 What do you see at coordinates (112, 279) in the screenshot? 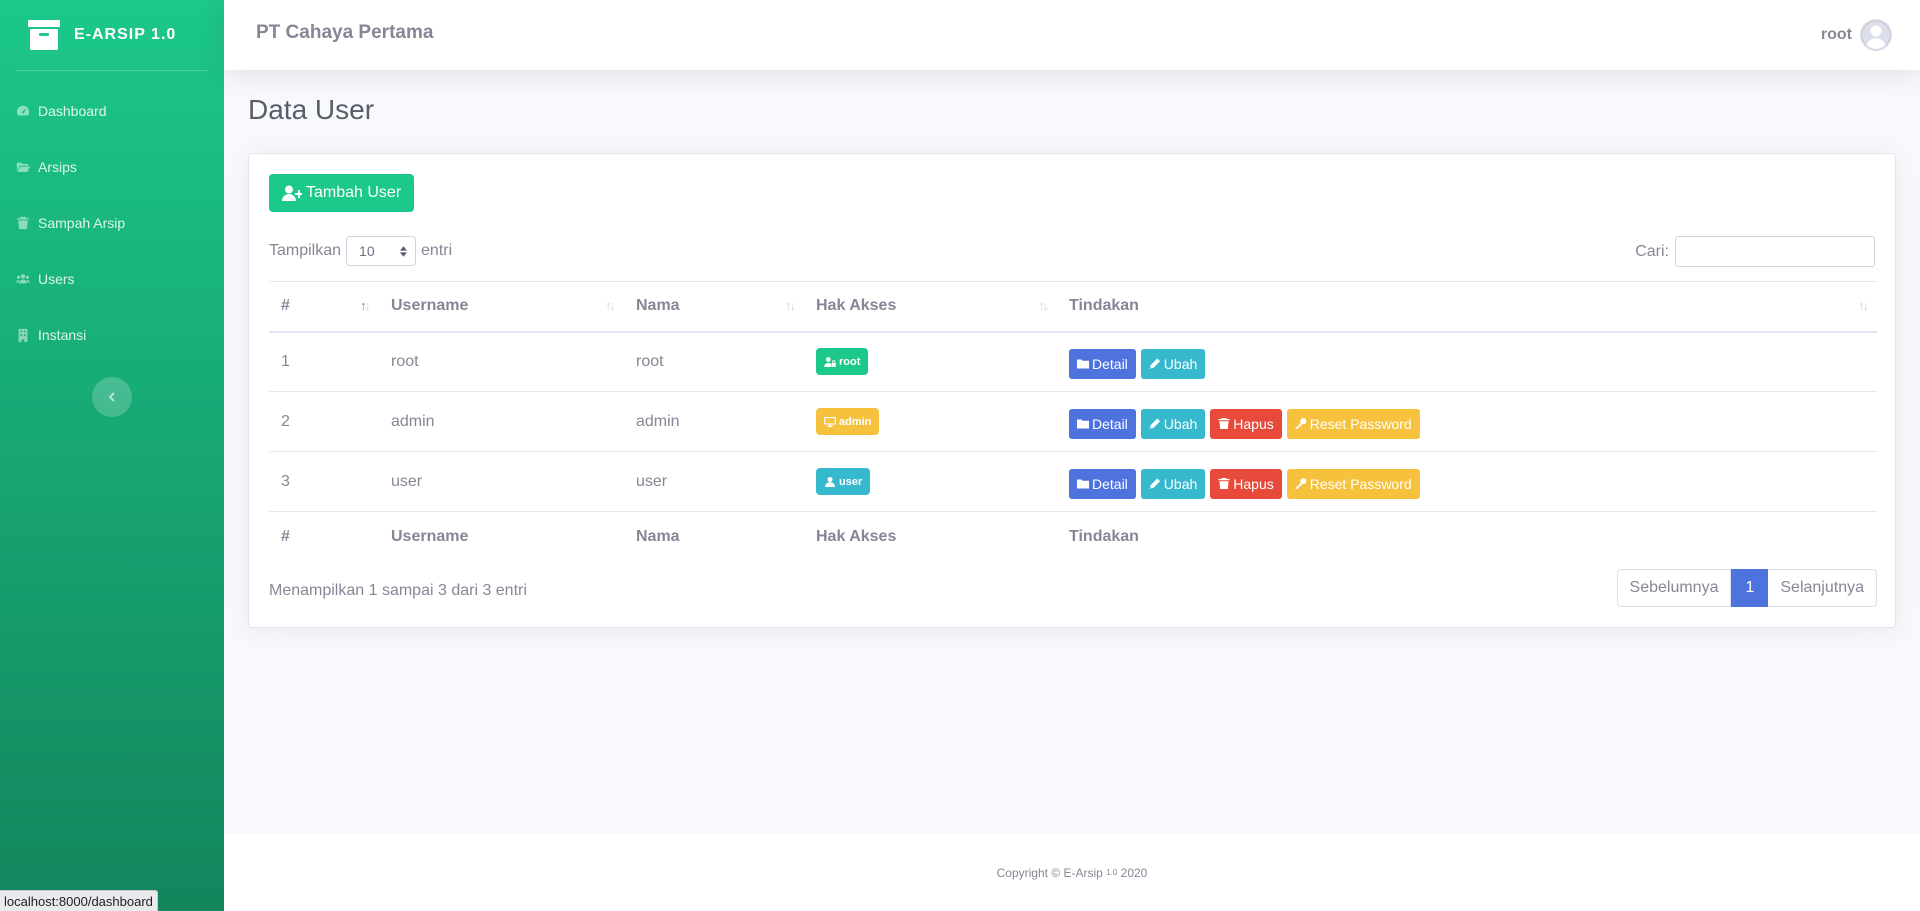
I see `sidebar-item-users: Users` at bounding box center [112, 279].